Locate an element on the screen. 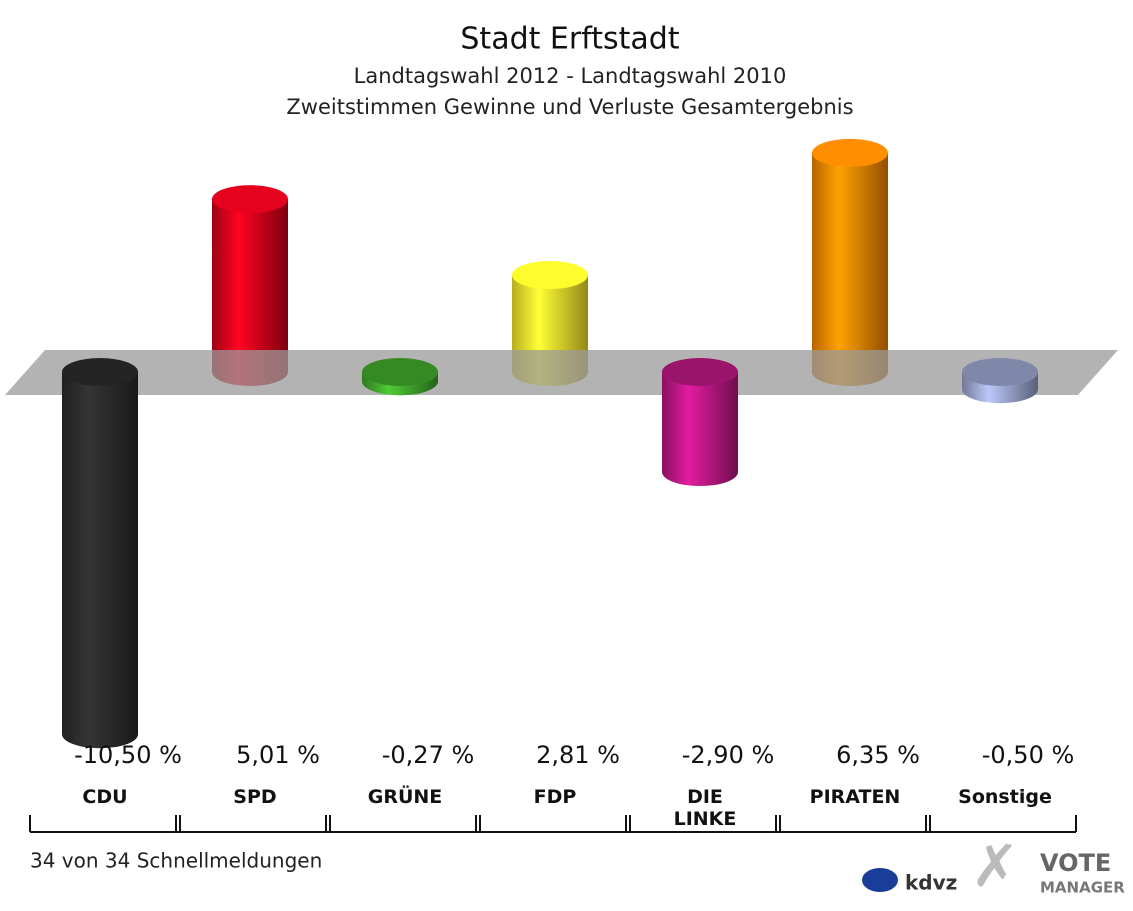 The image size is (1133, 911). x-tick-label: Sonstige is located at coordinates (1005, 797).